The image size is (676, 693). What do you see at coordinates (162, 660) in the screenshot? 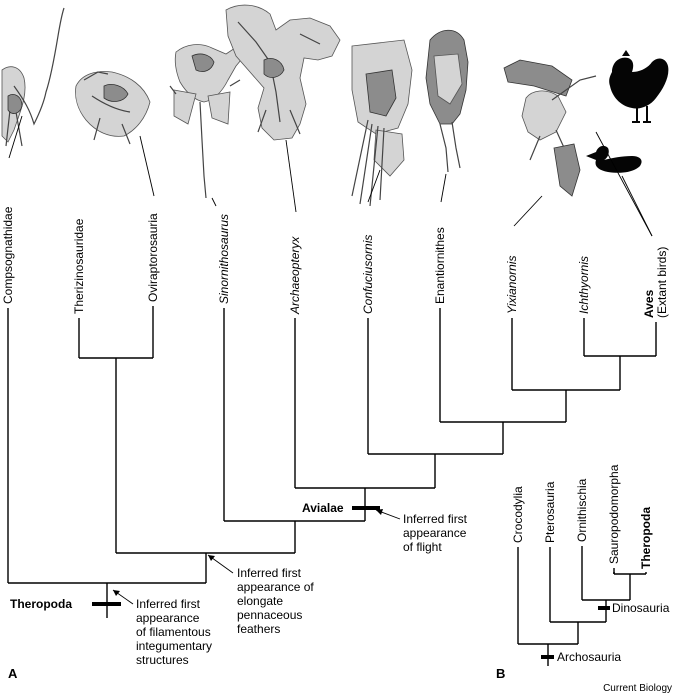
I see `annotation-line: structures` at bounding box center [162, 660].